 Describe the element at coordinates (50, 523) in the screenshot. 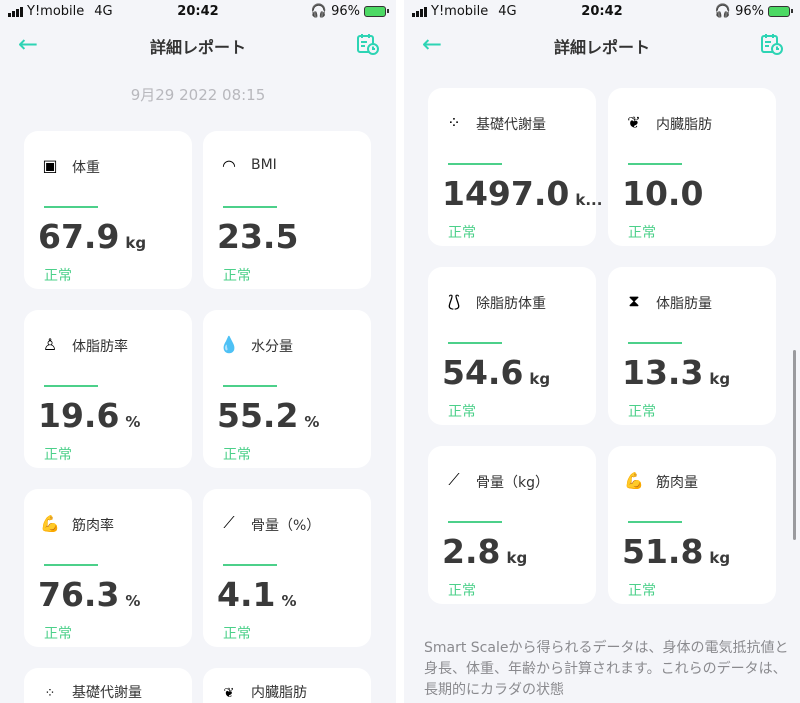

I see `muscle-arm-icon: 💪` at that location.